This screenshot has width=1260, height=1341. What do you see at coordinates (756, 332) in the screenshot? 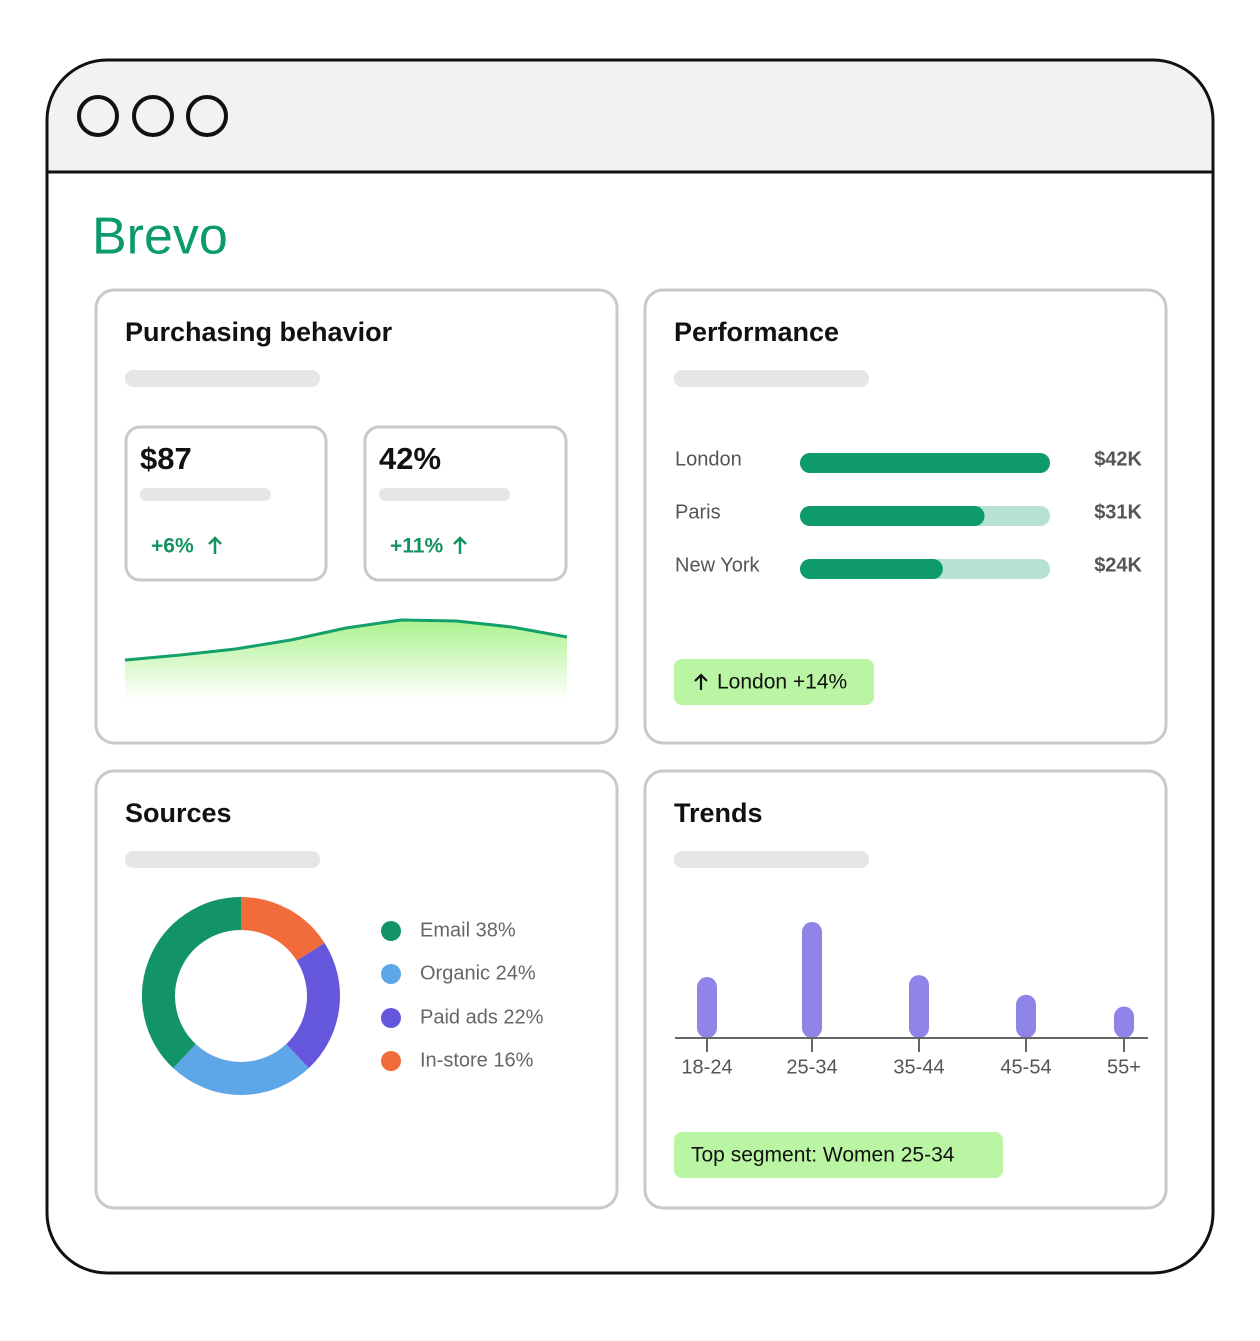
I see `panel-title: Performance` at bounding box center [756, 332].